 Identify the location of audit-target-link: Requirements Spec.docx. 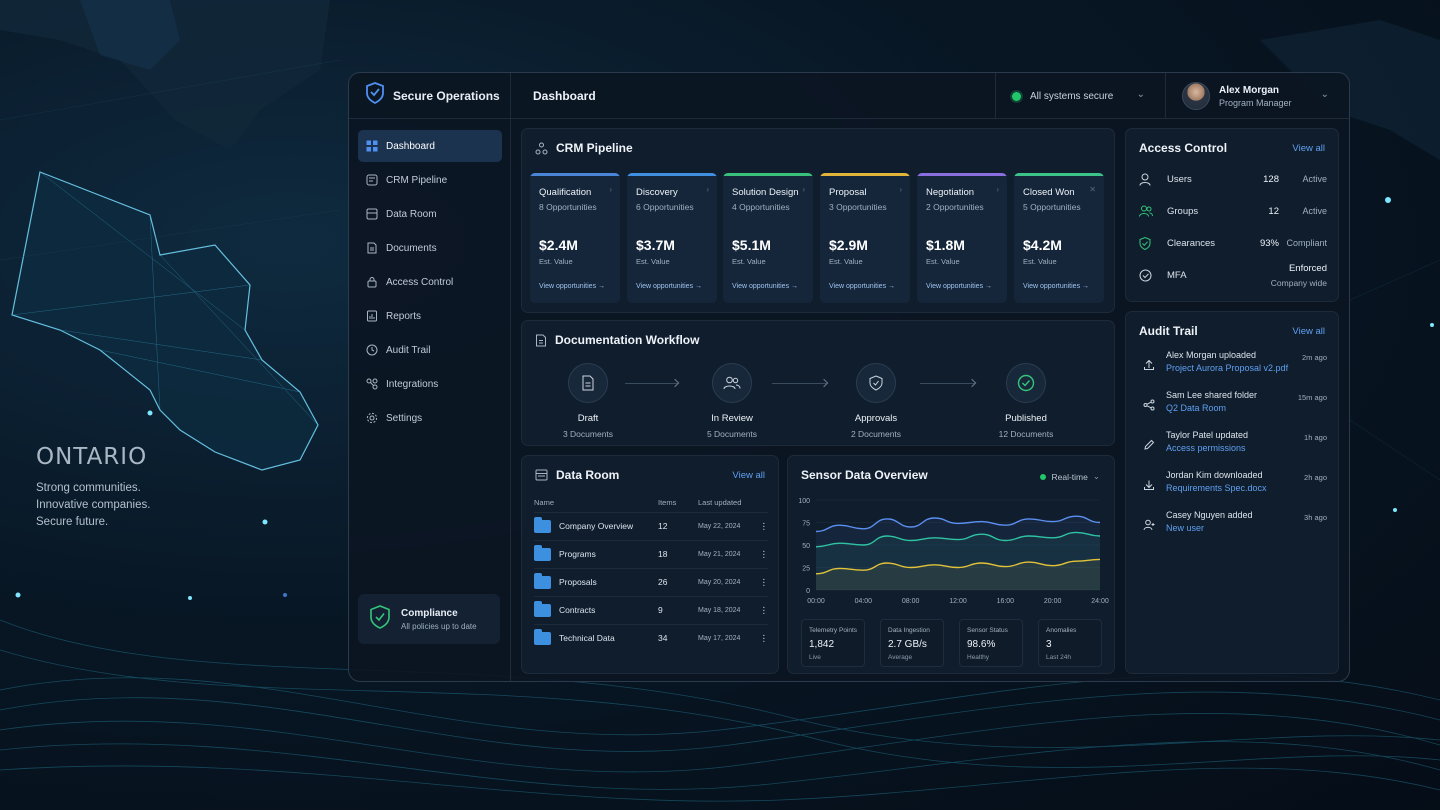
(1216, 488).